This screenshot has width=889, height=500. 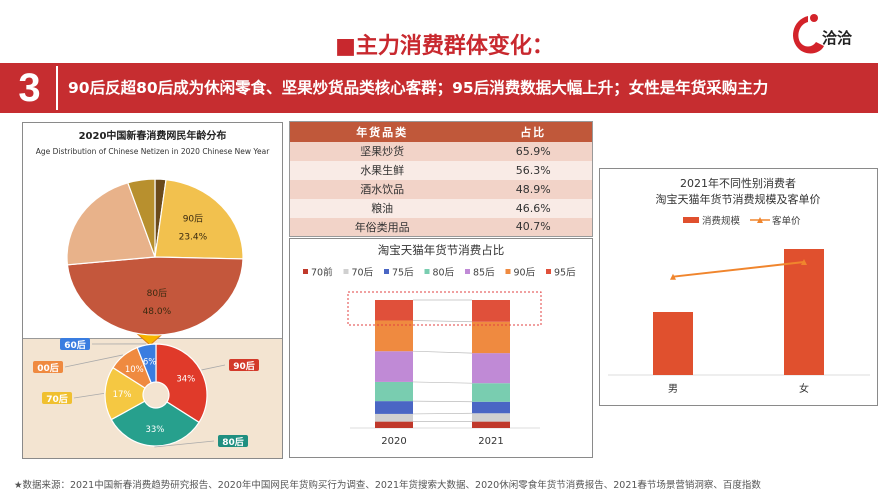 I want to click on table-cell: 48.9%, so click(x=533, y=189).